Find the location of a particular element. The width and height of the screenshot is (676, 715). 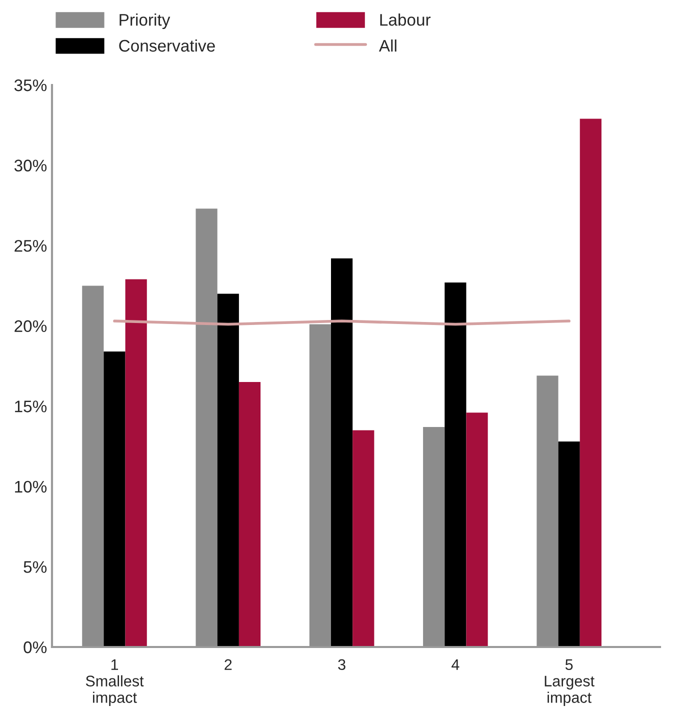

x-tick-label: 2 is located at coordinates (228, 664).